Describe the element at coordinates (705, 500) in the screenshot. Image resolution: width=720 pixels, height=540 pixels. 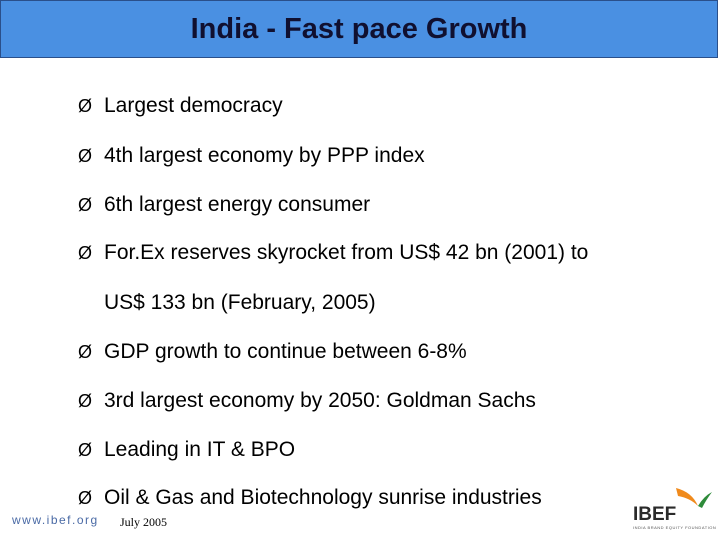
I see `logo-green-swoosh` at that location.